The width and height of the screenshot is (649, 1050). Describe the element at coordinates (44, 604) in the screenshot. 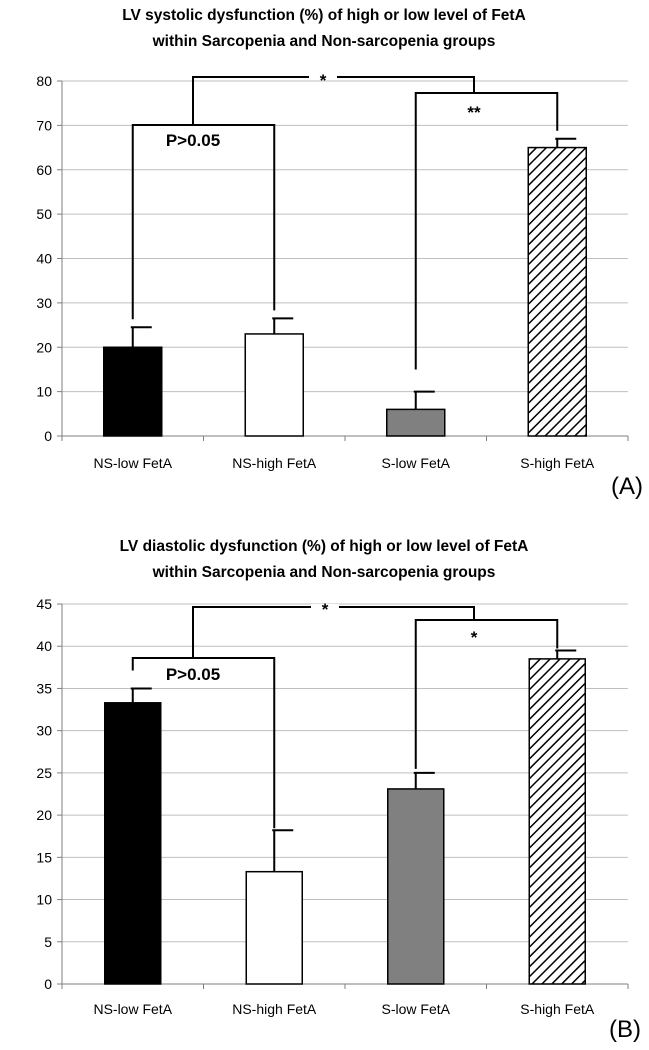

I see `y-tick-label: 45` at that location.